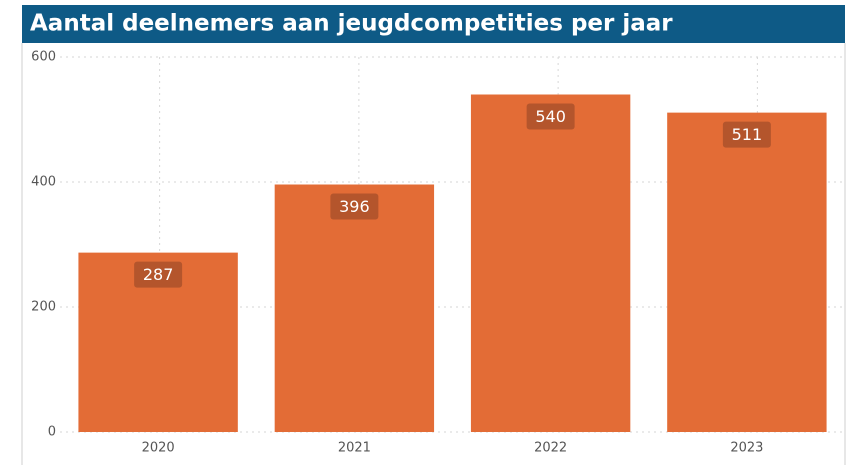  What do you see at coordinates (354, 448) in the screenshot?
I see `x-tick-label: 2021` at bounding box center [354, 448].